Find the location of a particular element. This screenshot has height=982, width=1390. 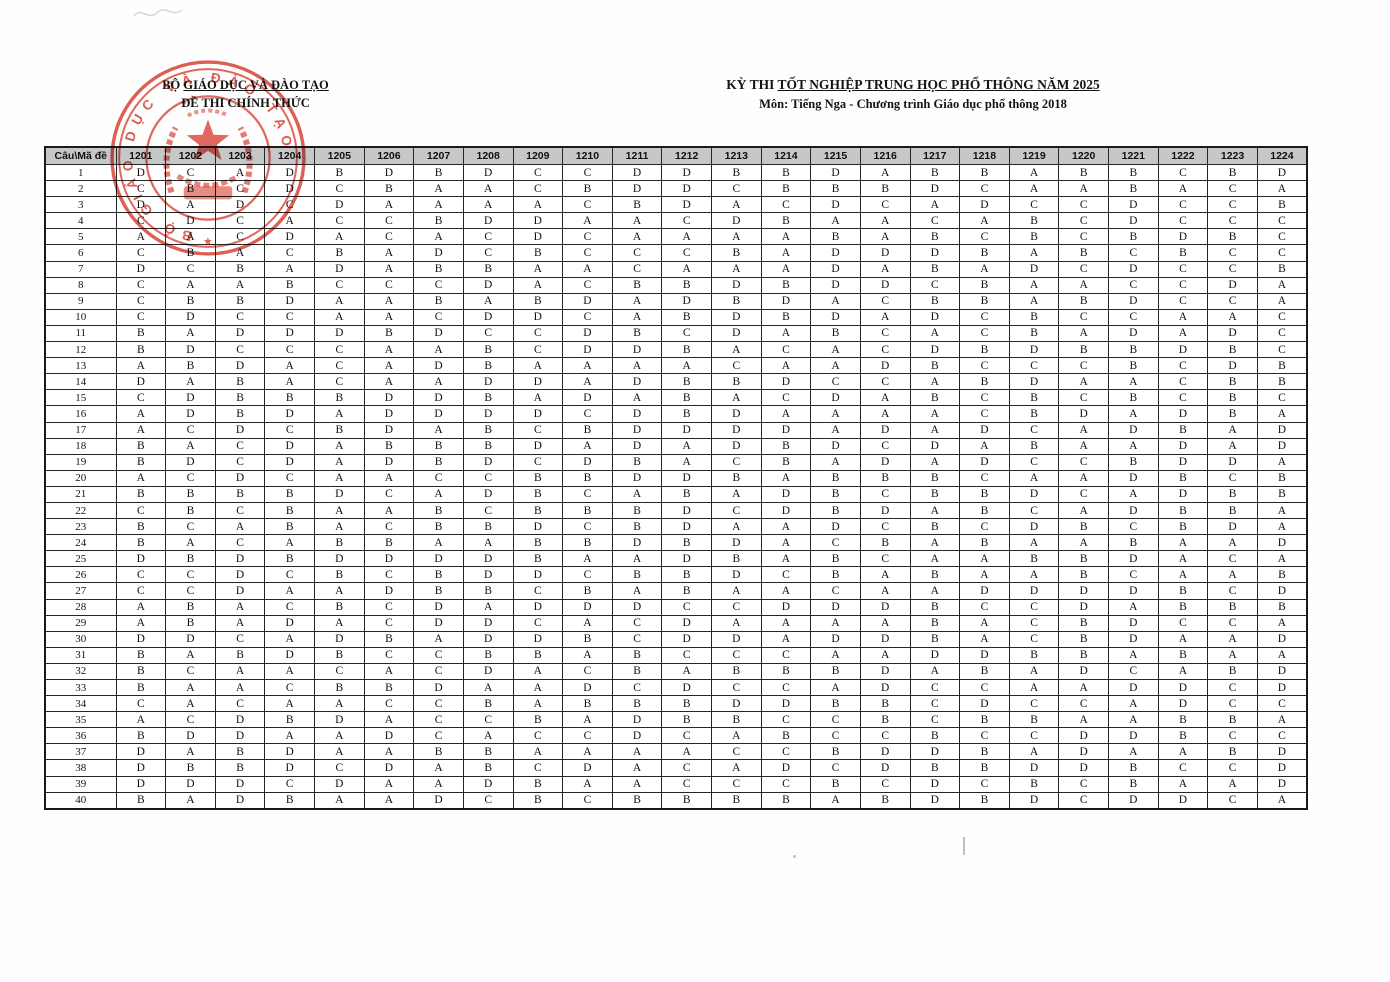

question-number: 13 is located at coordinates (80, 366).